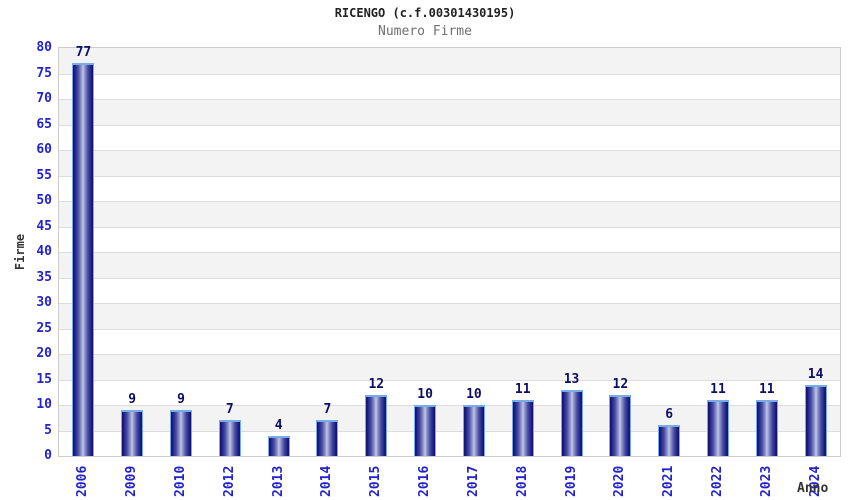  I want to click on chart-subtitle: Numero Firme, so click(425, 31).